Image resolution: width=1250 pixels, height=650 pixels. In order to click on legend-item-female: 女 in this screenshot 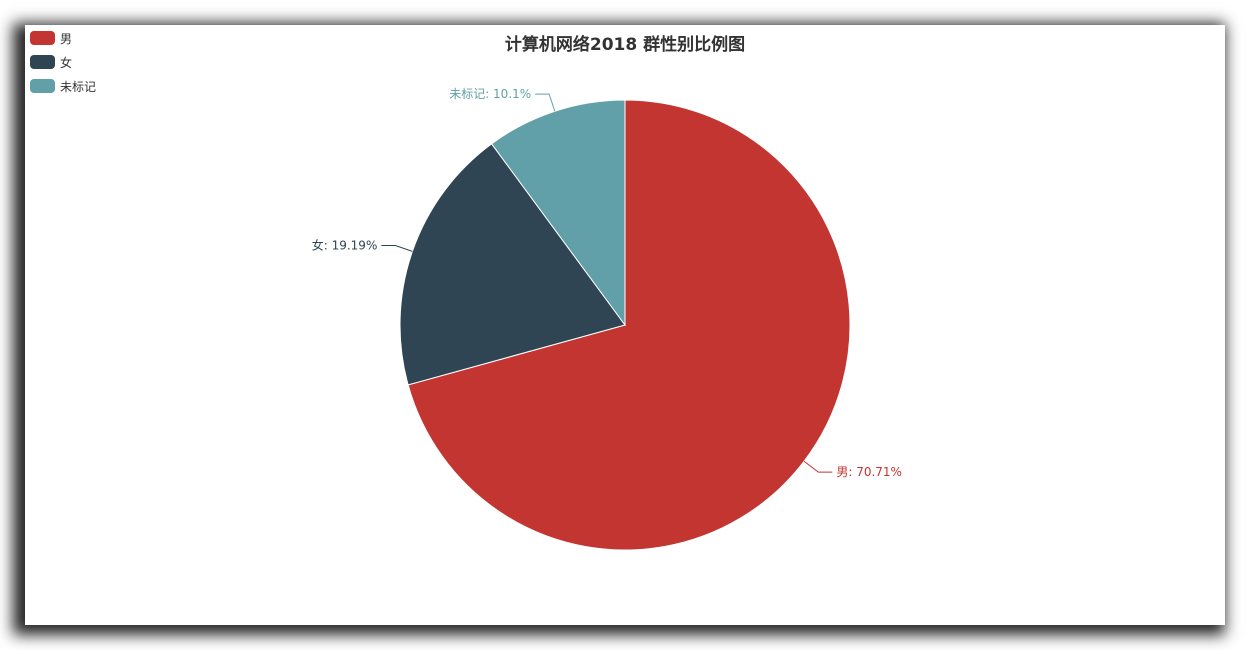, I will do `click(63, 62)`.